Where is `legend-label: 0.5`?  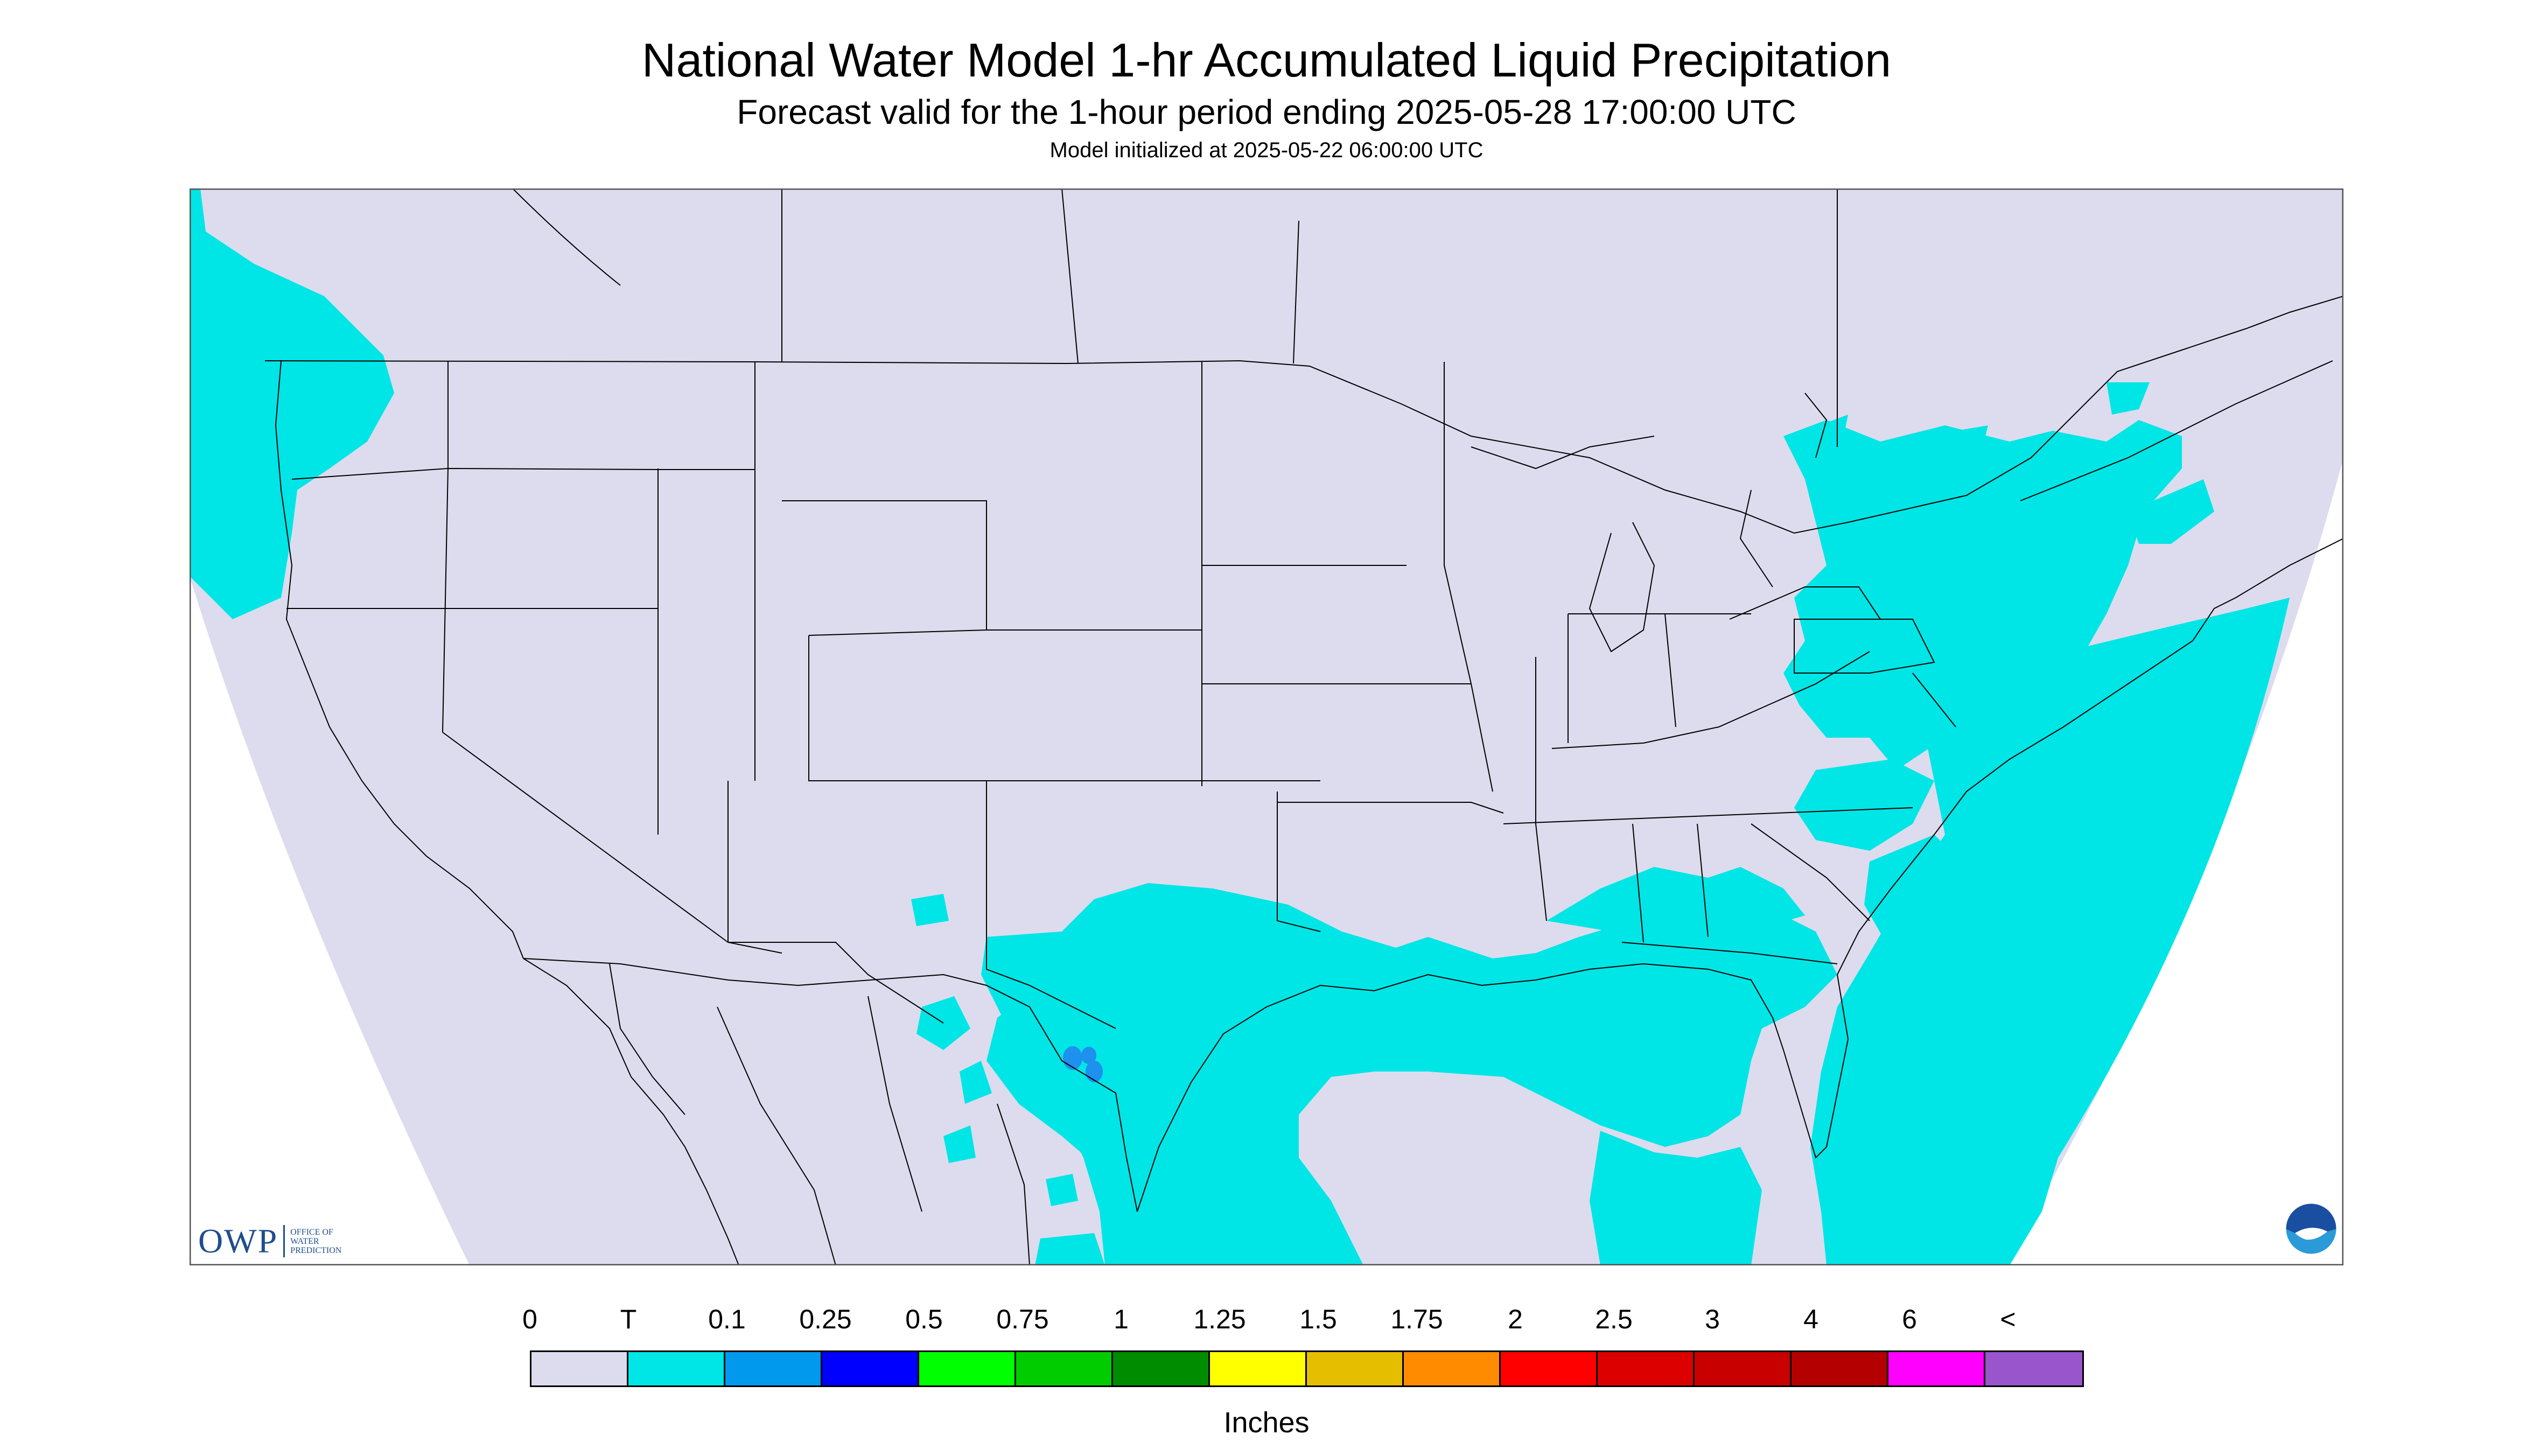
legend-label: 0.5 is located at coordinates (924, 1319).